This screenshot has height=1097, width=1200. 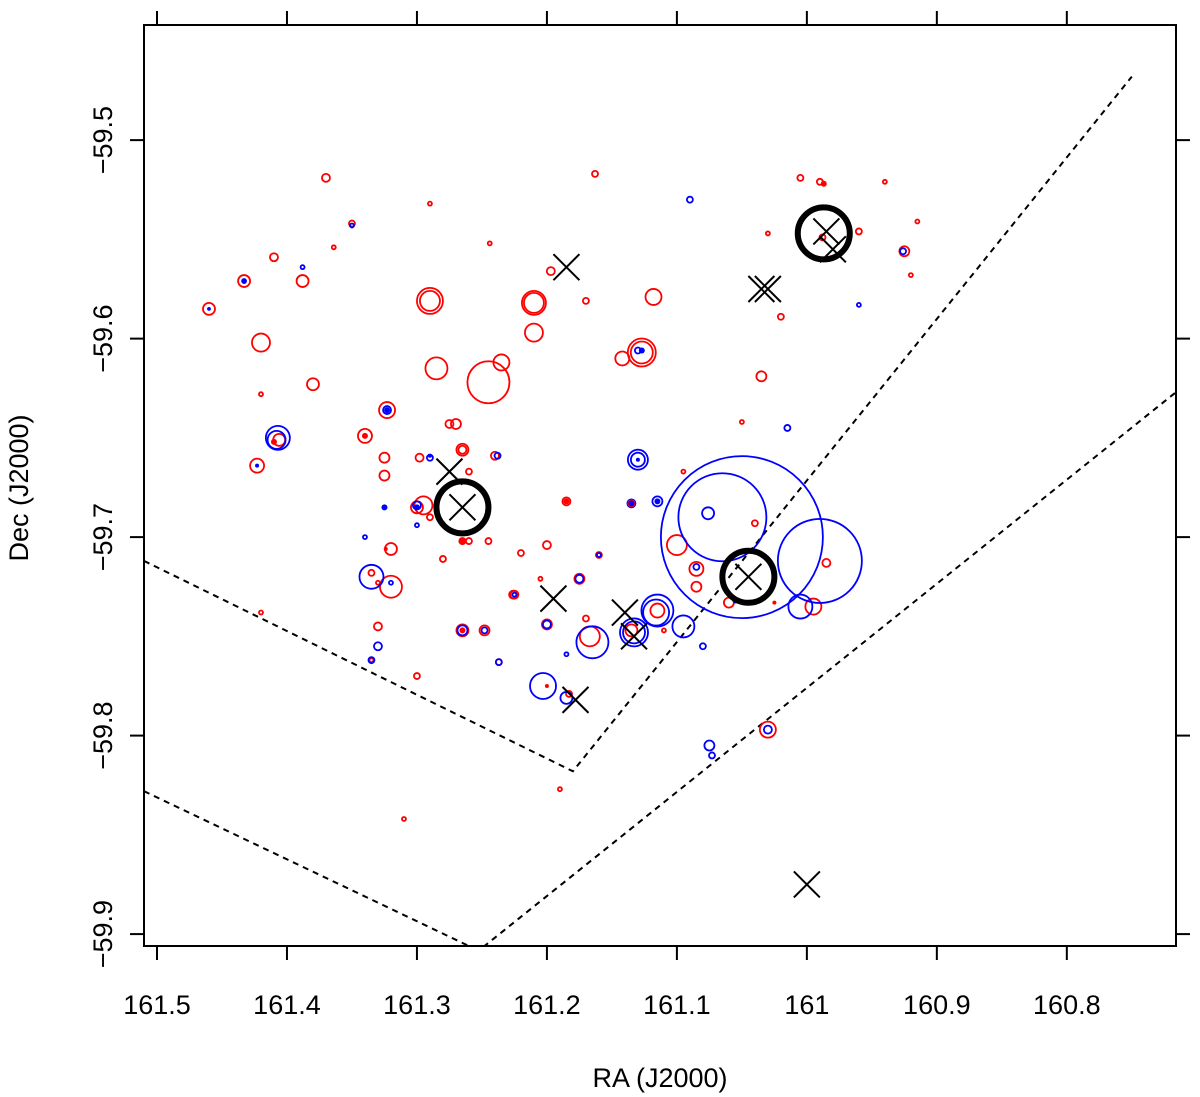 I want to click on x-tick-label: 161, so click(x=806, y=1005).